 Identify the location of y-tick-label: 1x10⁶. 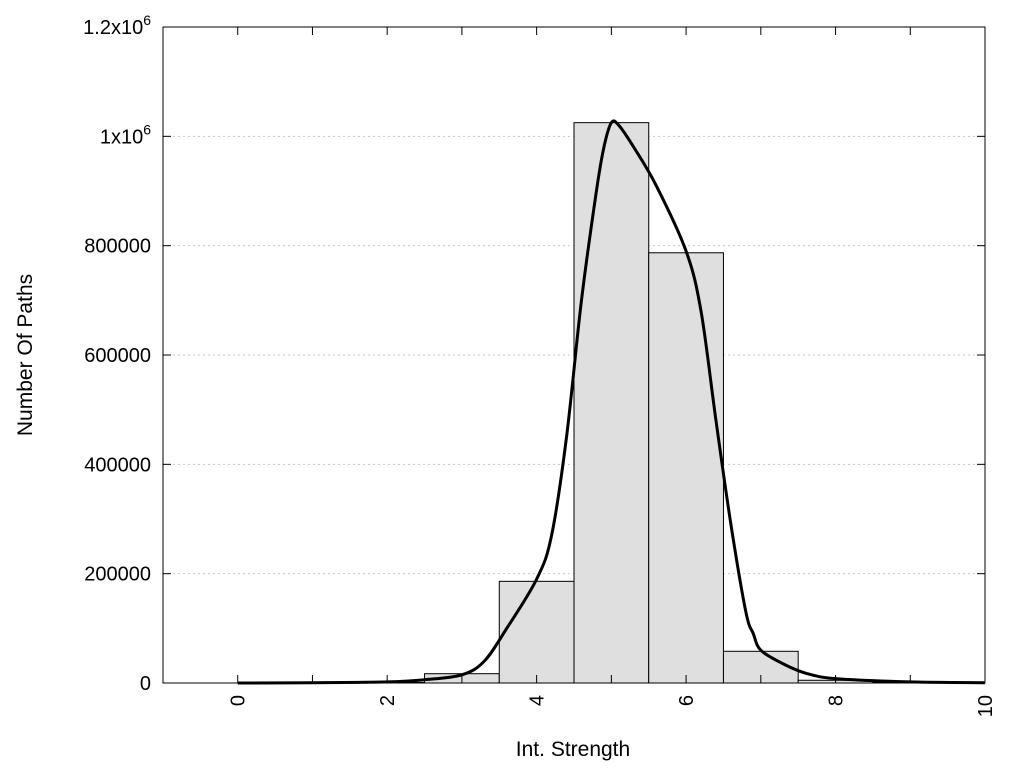
(125, 134).